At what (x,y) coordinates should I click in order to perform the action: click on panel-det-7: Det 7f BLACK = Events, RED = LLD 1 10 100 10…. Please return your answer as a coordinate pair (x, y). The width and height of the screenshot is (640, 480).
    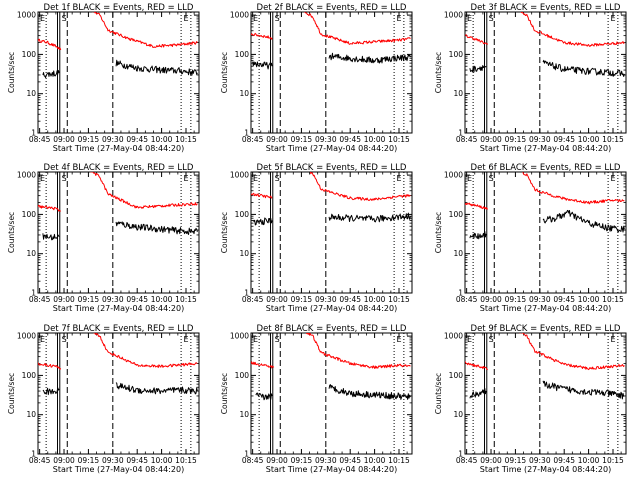
    Looking at the image, I should click on (103, 399).